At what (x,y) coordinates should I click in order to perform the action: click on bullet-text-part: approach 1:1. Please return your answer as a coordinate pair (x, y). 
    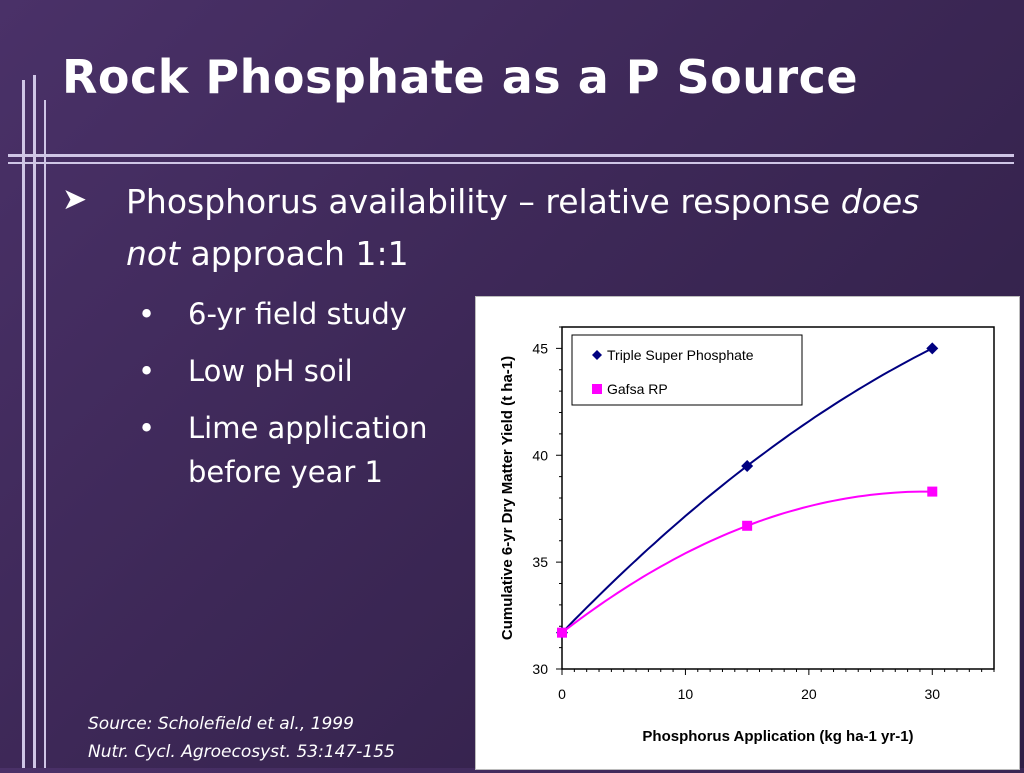
    Looking at the image, I should click on (294, 253).